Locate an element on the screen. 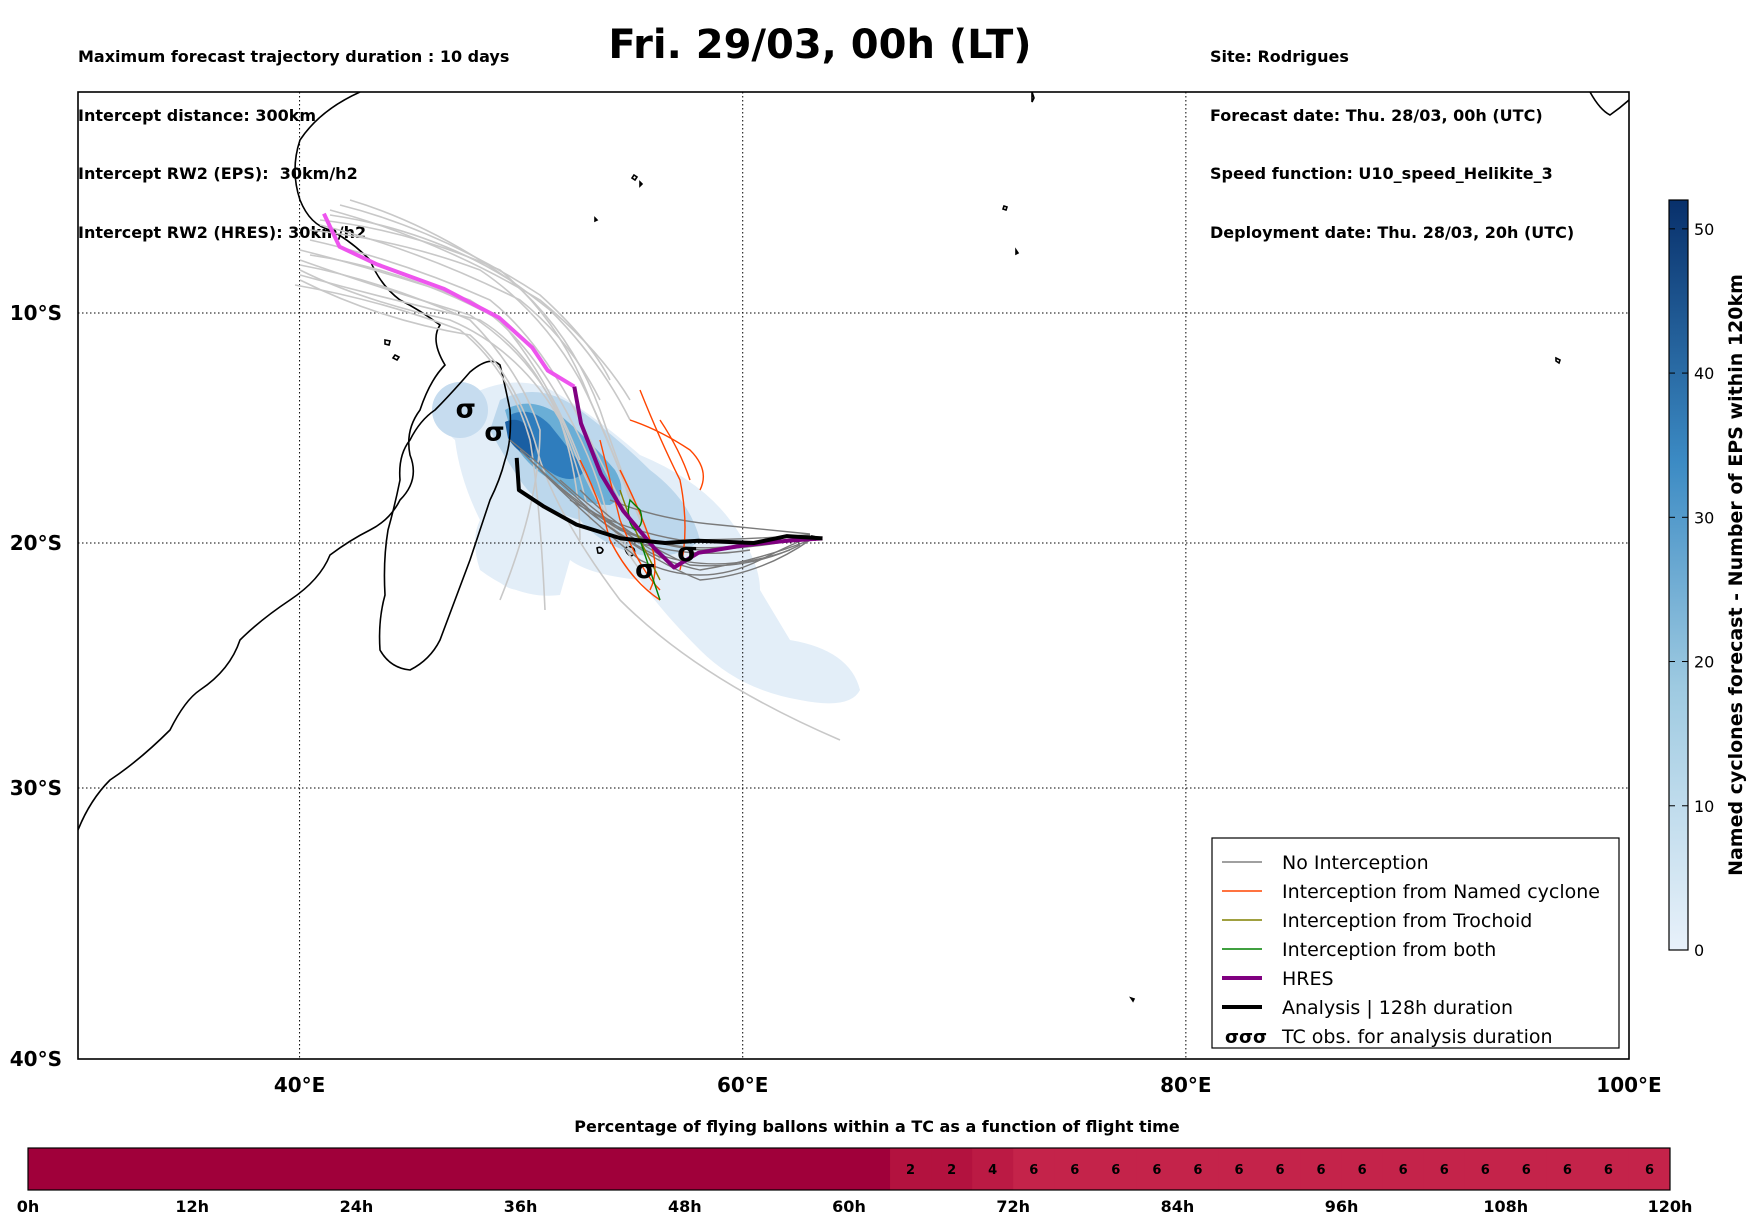 This screenshot has height=1223, width=1754. colorbar-tick-label: 0 is located at coordinates (1699, 950).